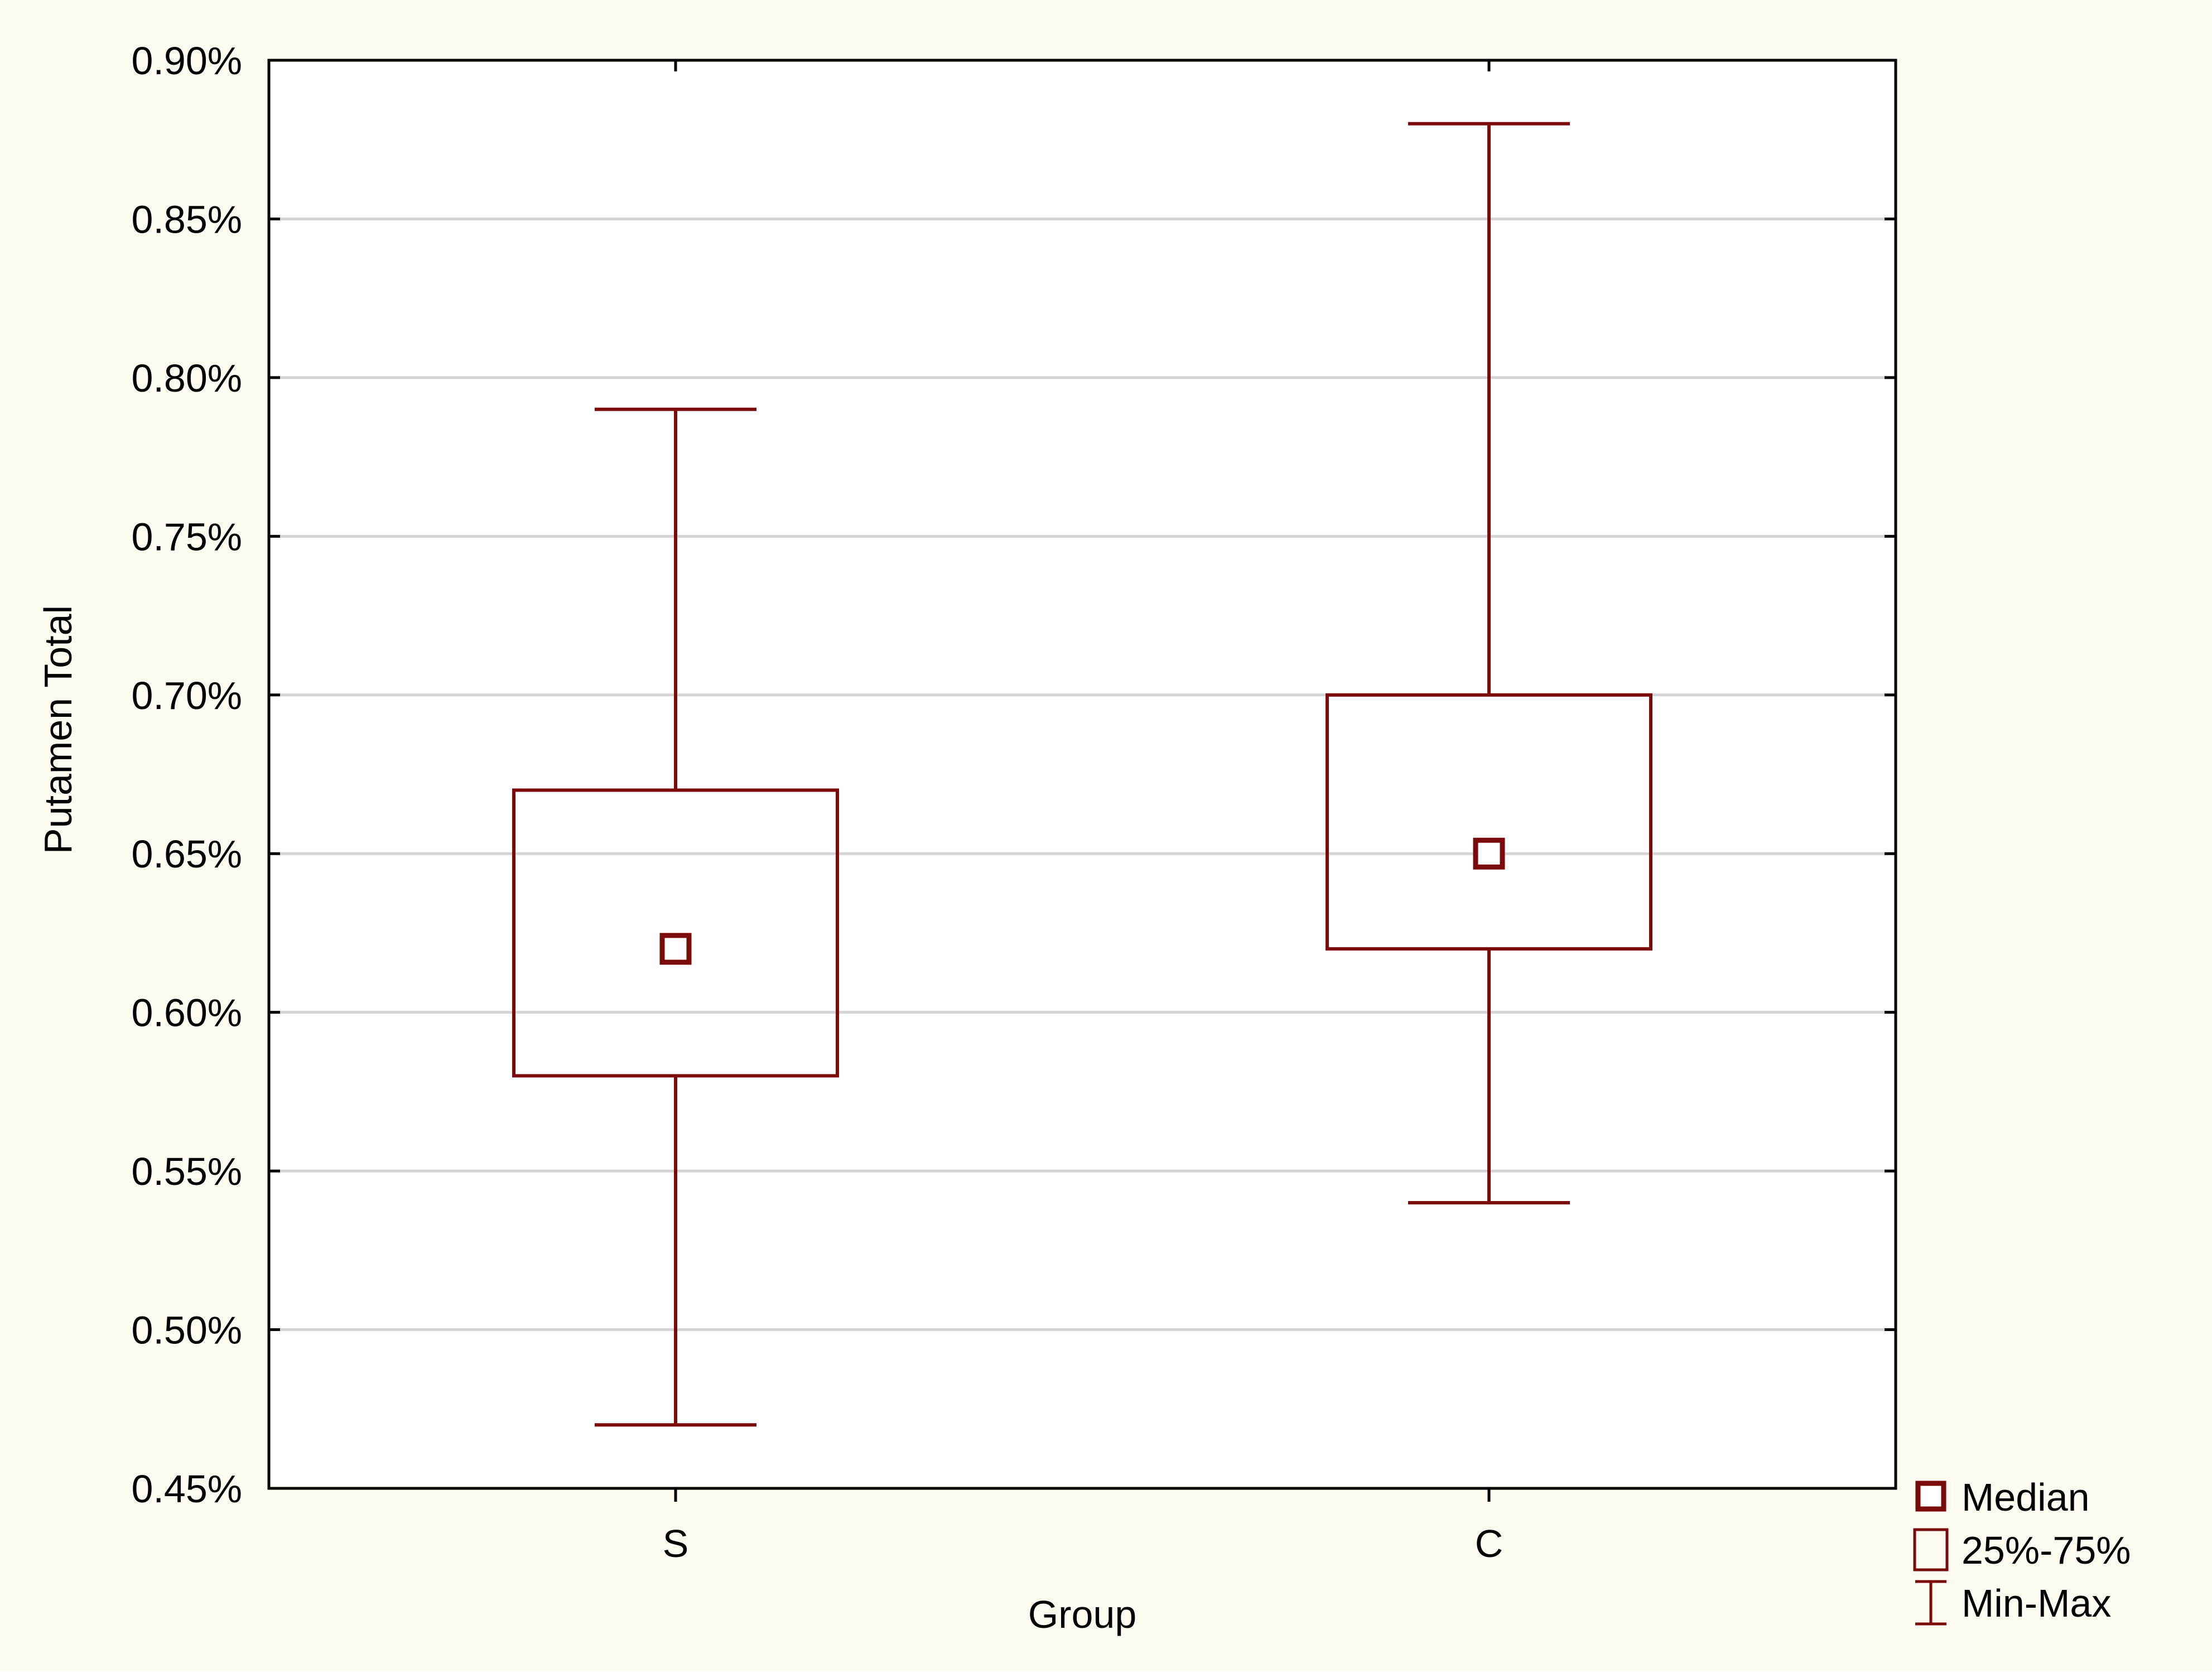 This screenshot has height=1673, width=2212. What do you see at coordinates (187, 536) in the screenshot?
I see `y-tick-label: 0.75%` at bounding box center [187, 536].